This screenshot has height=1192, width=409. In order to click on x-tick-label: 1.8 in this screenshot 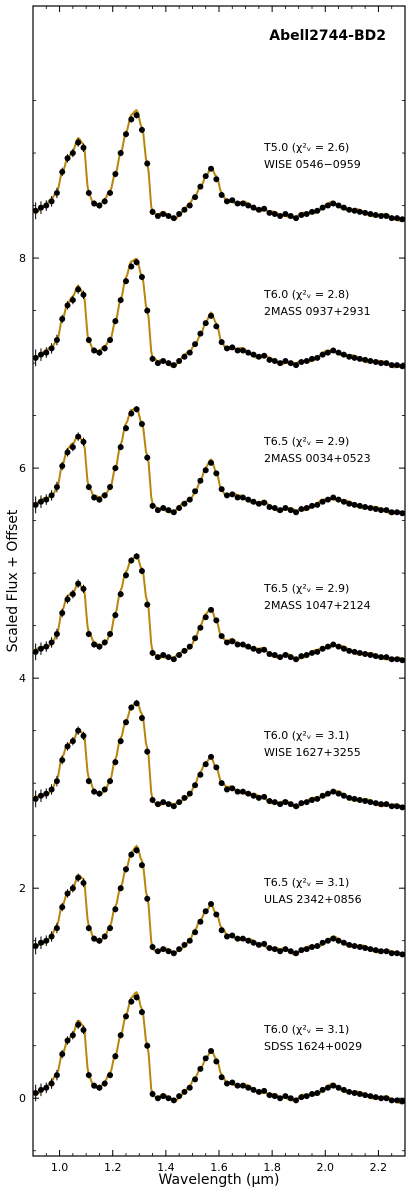, I will do `click(272, 1167)`.